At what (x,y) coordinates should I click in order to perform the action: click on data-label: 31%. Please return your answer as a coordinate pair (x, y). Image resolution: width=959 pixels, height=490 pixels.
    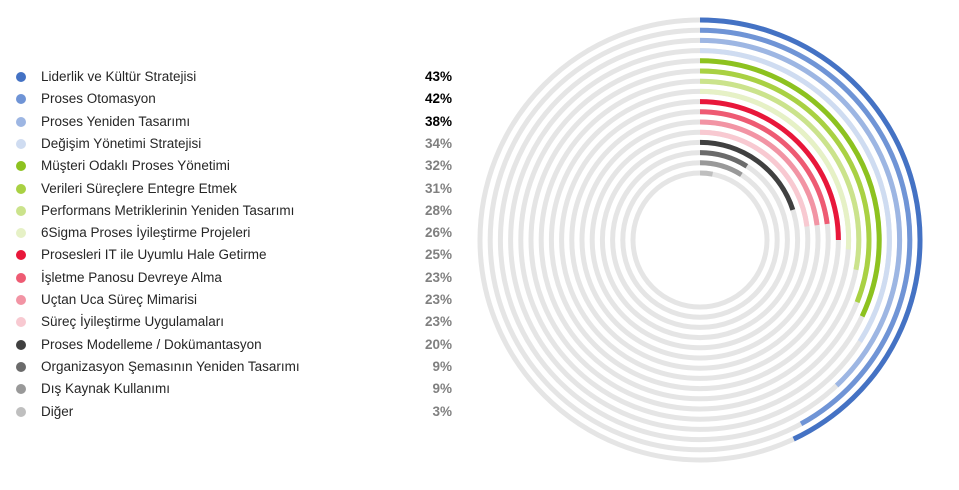
    Looking at the image, I should click on (438, 188).